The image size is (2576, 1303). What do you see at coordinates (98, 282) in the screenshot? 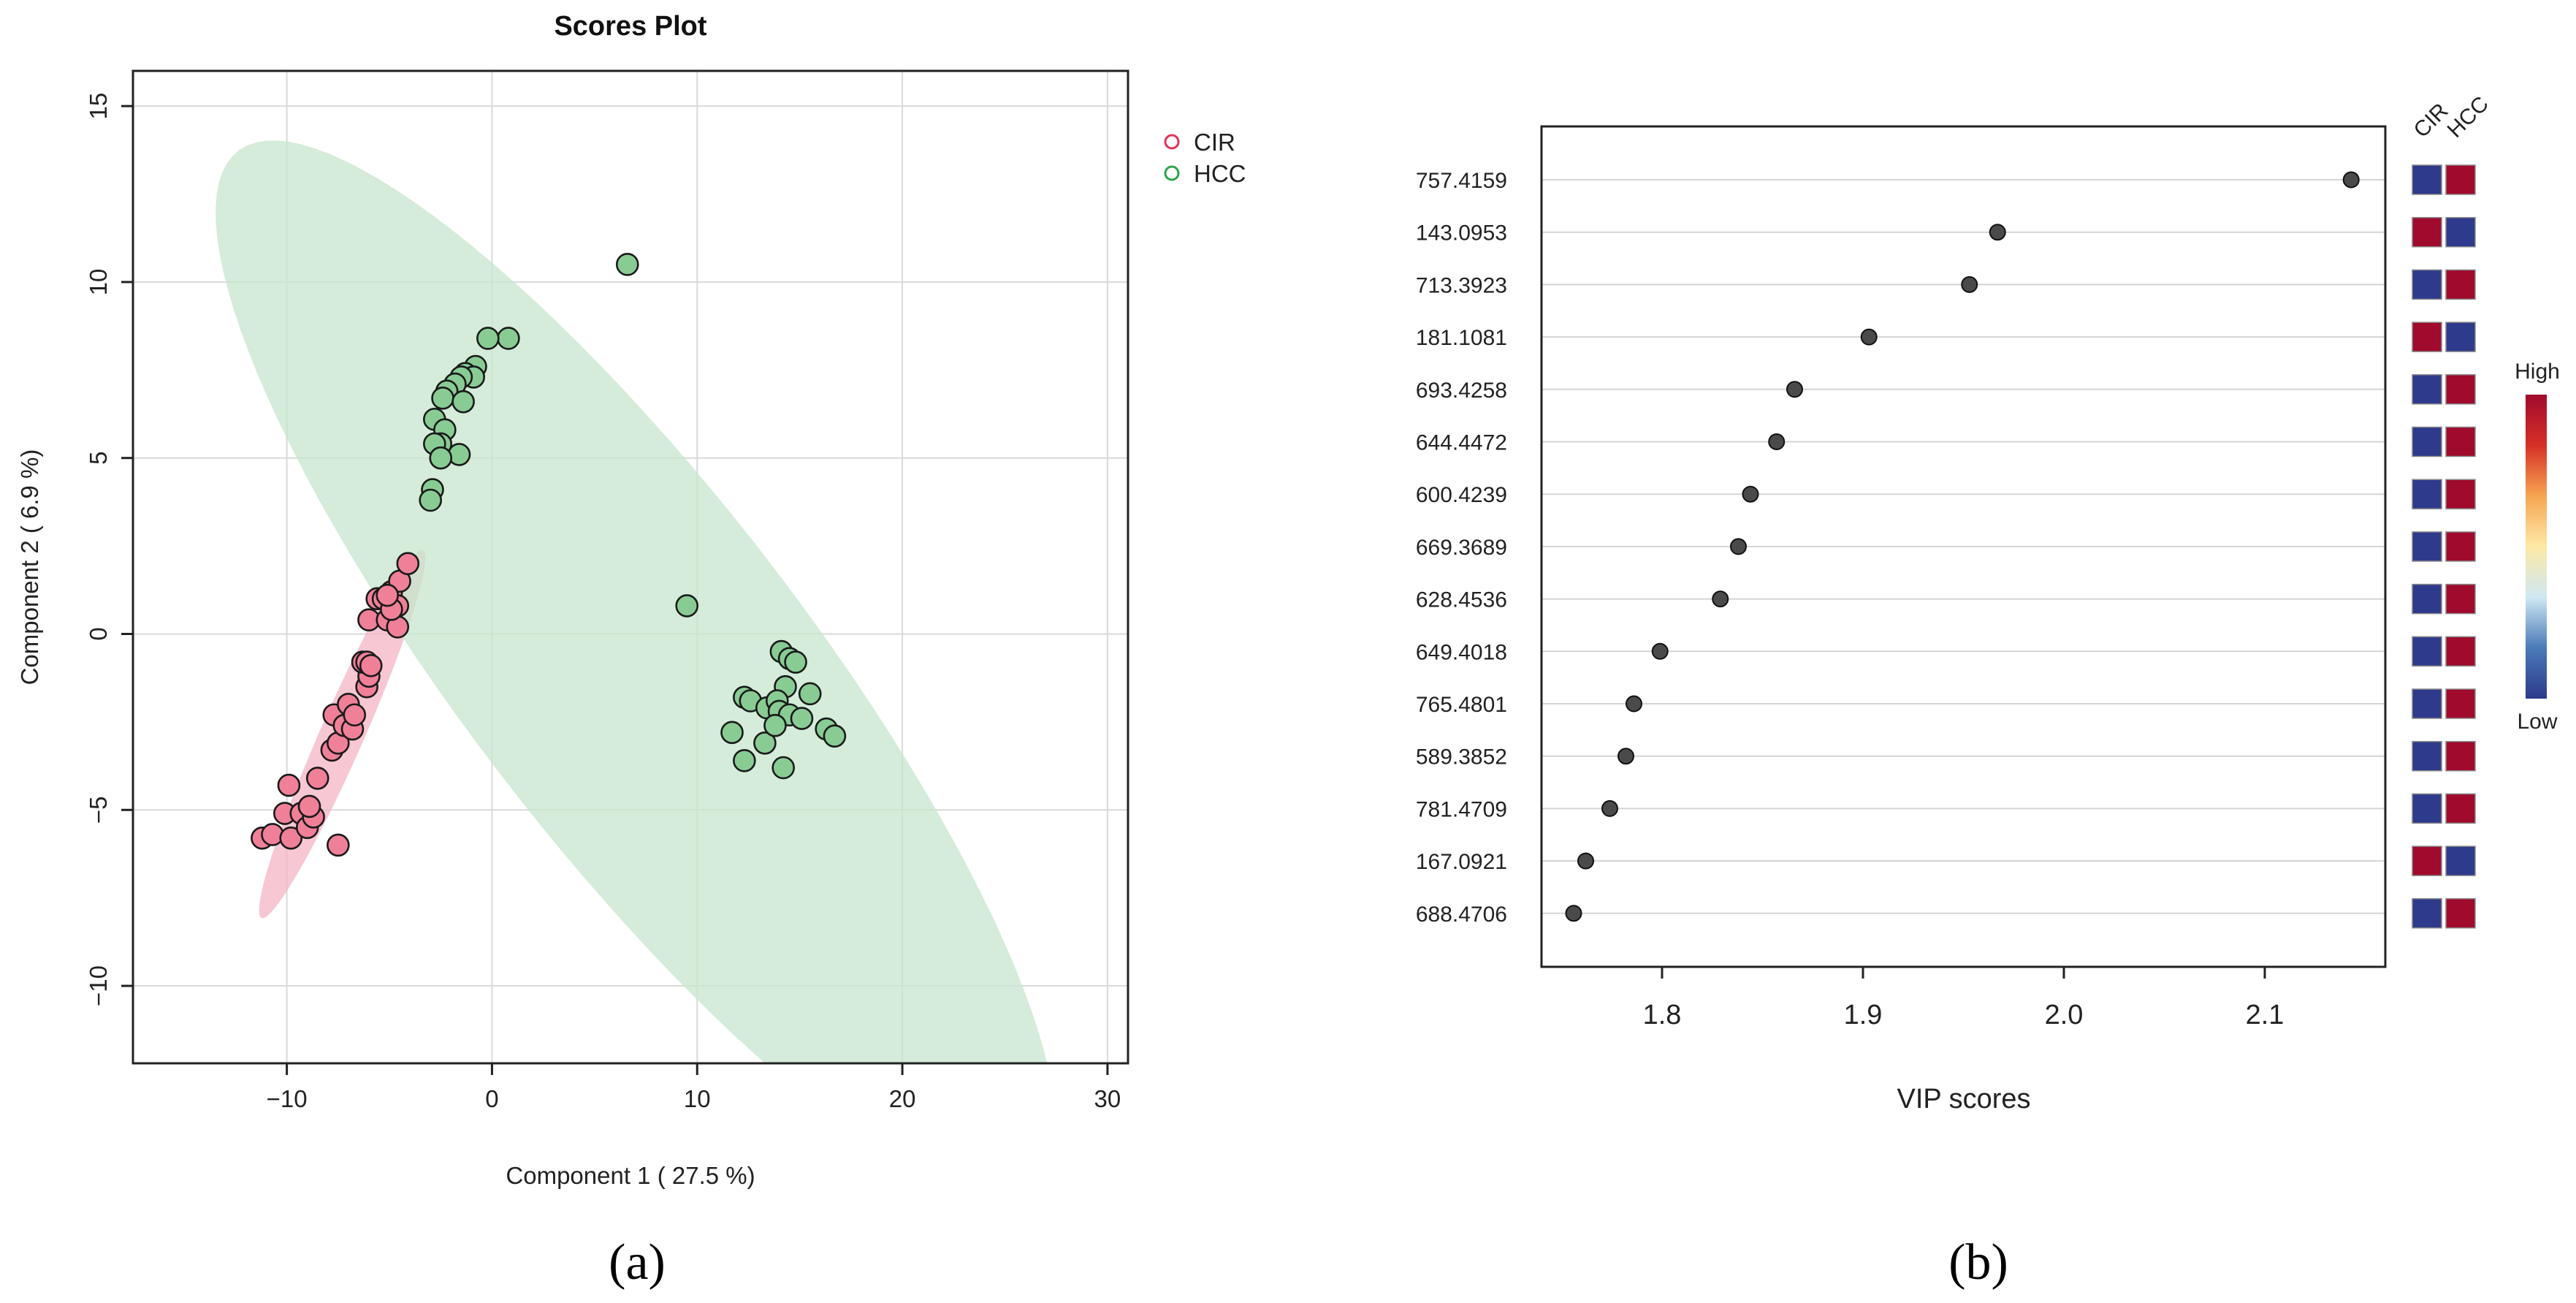
I see `y-tick-label-4: 10` at bounding box center [98, 282].